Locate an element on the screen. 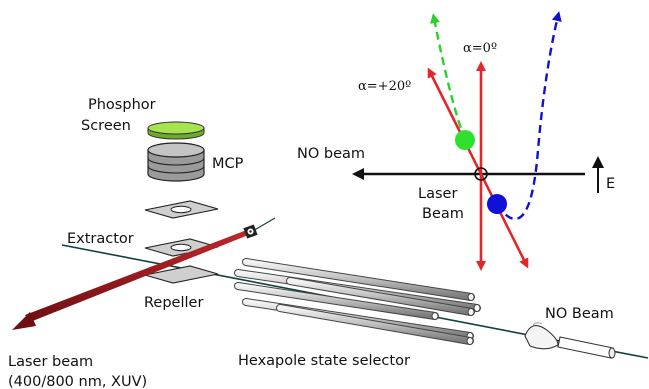 The image size is (649, 389). beam-inset-label: Beam is located at coordinates (443, 214).